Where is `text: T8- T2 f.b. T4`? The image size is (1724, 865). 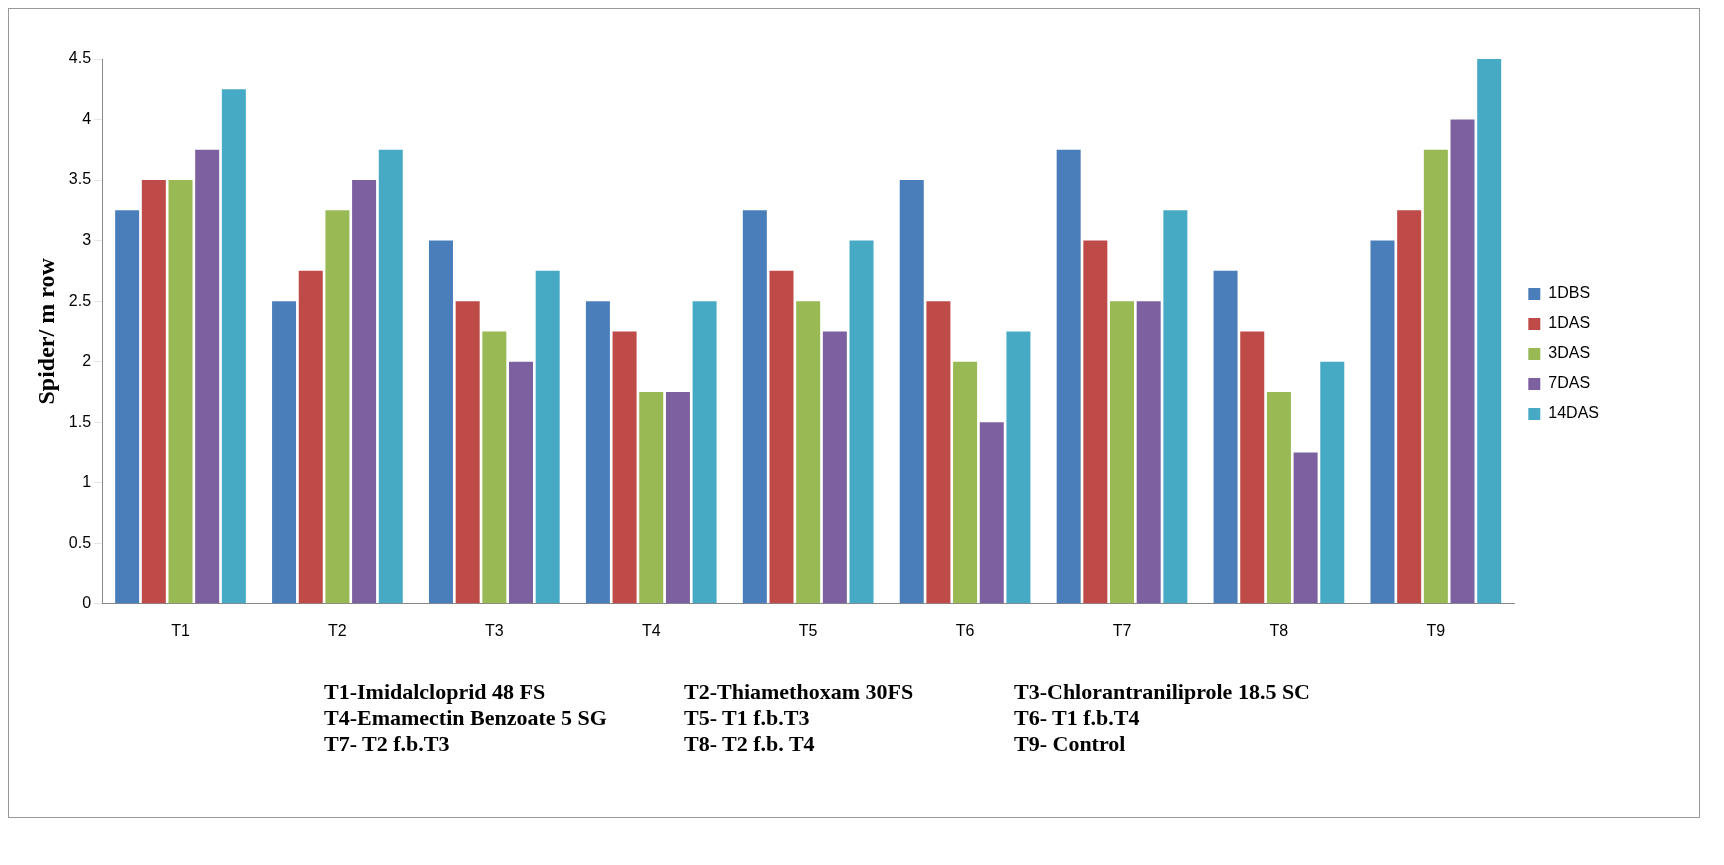
text: T8- T2 f.b. T4 is located at coordinates (750, 744).